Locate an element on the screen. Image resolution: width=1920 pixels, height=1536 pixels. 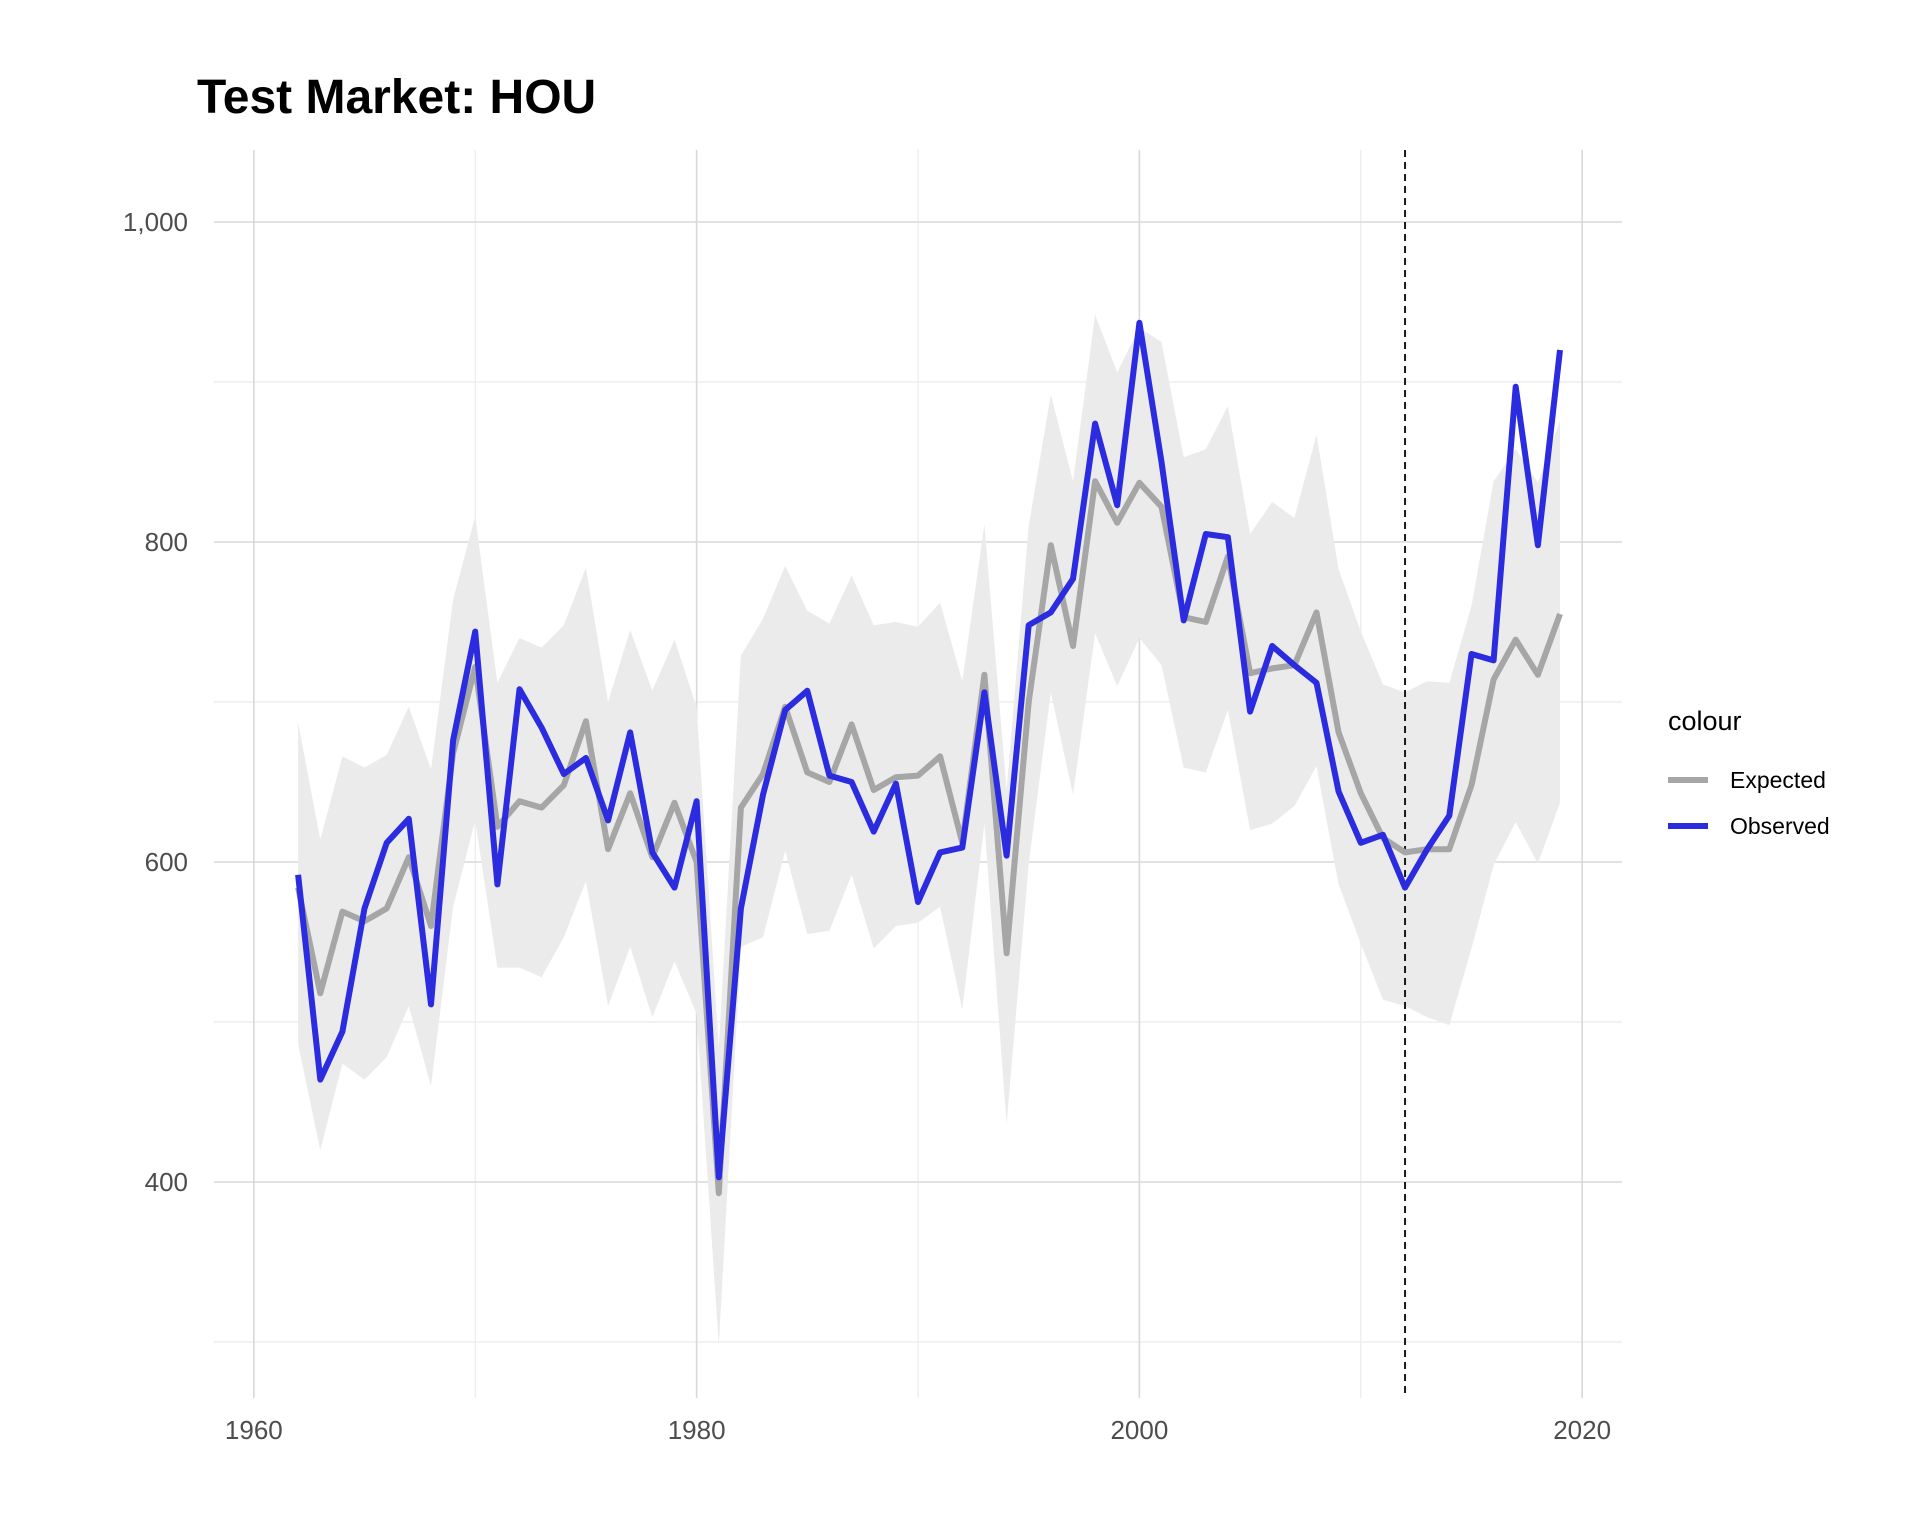
y-tick-label: 400 is located at coordinates (166, 1182).